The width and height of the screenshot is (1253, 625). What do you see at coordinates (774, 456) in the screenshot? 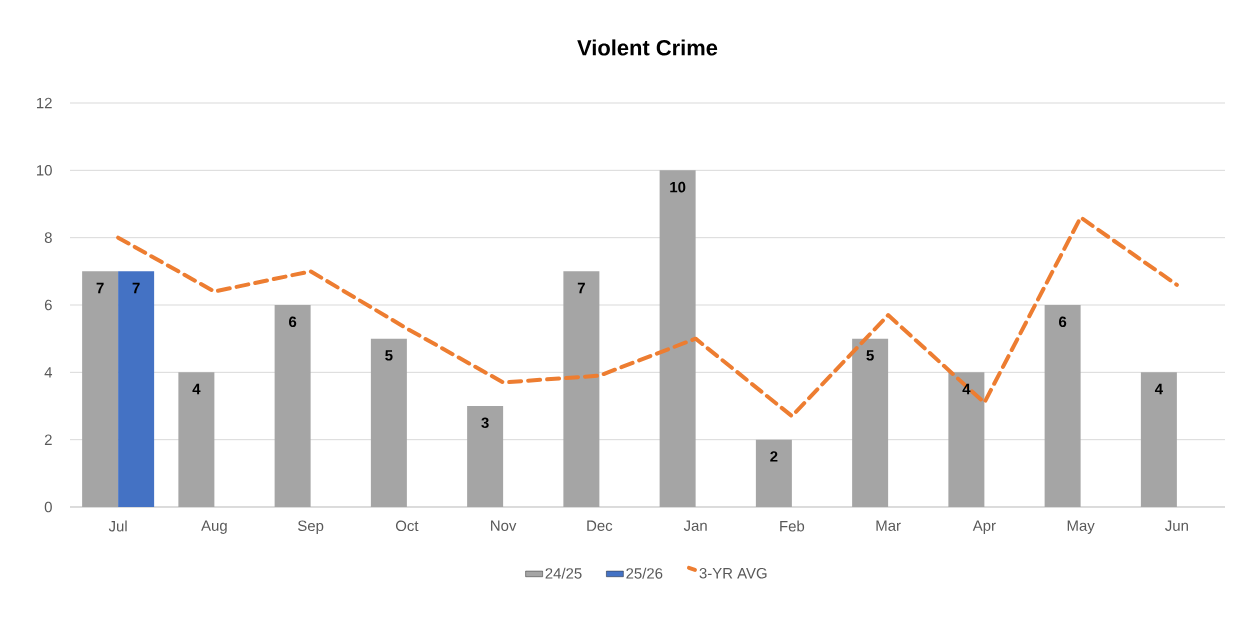
I see `data-label: 2` at bounding box center [774, 456].